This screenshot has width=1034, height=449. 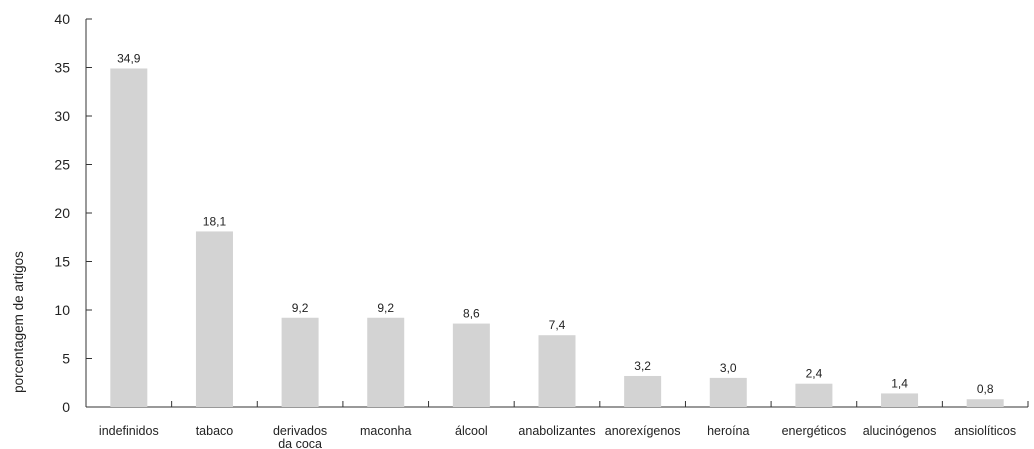 What do you see at coordinates (62, 262) in the screenshot?
I see `y-tick-label: 15` at bounding box center [62, 262].